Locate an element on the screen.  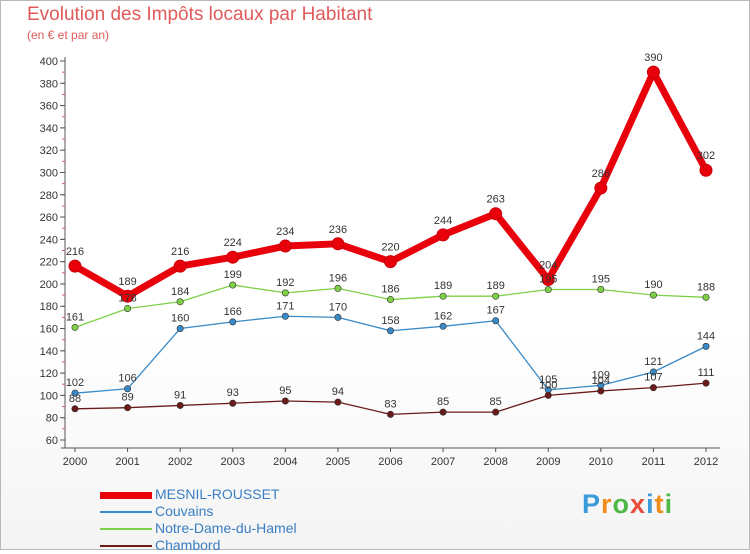
x-tick-label: 2007 is located at coordinates (443, 462).